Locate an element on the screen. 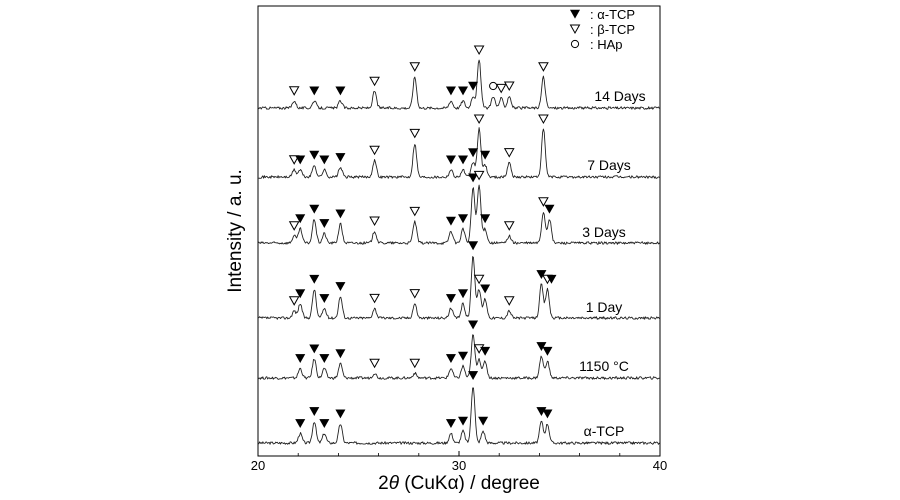  series-label-5: 14 Days is located at coordinates (619, 96).